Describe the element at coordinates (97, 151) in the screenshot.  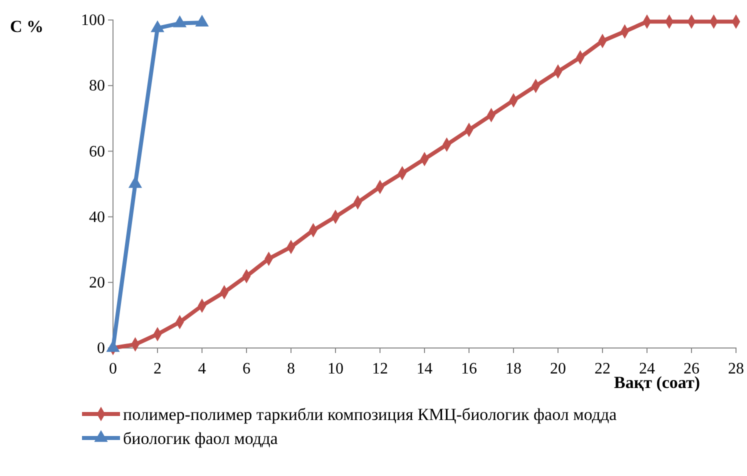
I see `y-tick-label: 60` at that location.